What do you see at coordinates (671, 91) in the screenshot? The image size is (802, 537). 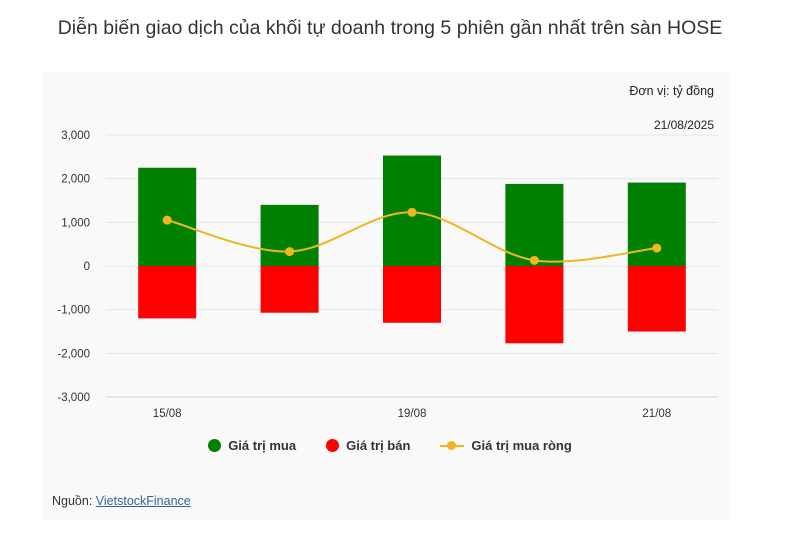 I see `unit-label: Đơn vị: tỷ đồng` at bounding box center [671, 91].